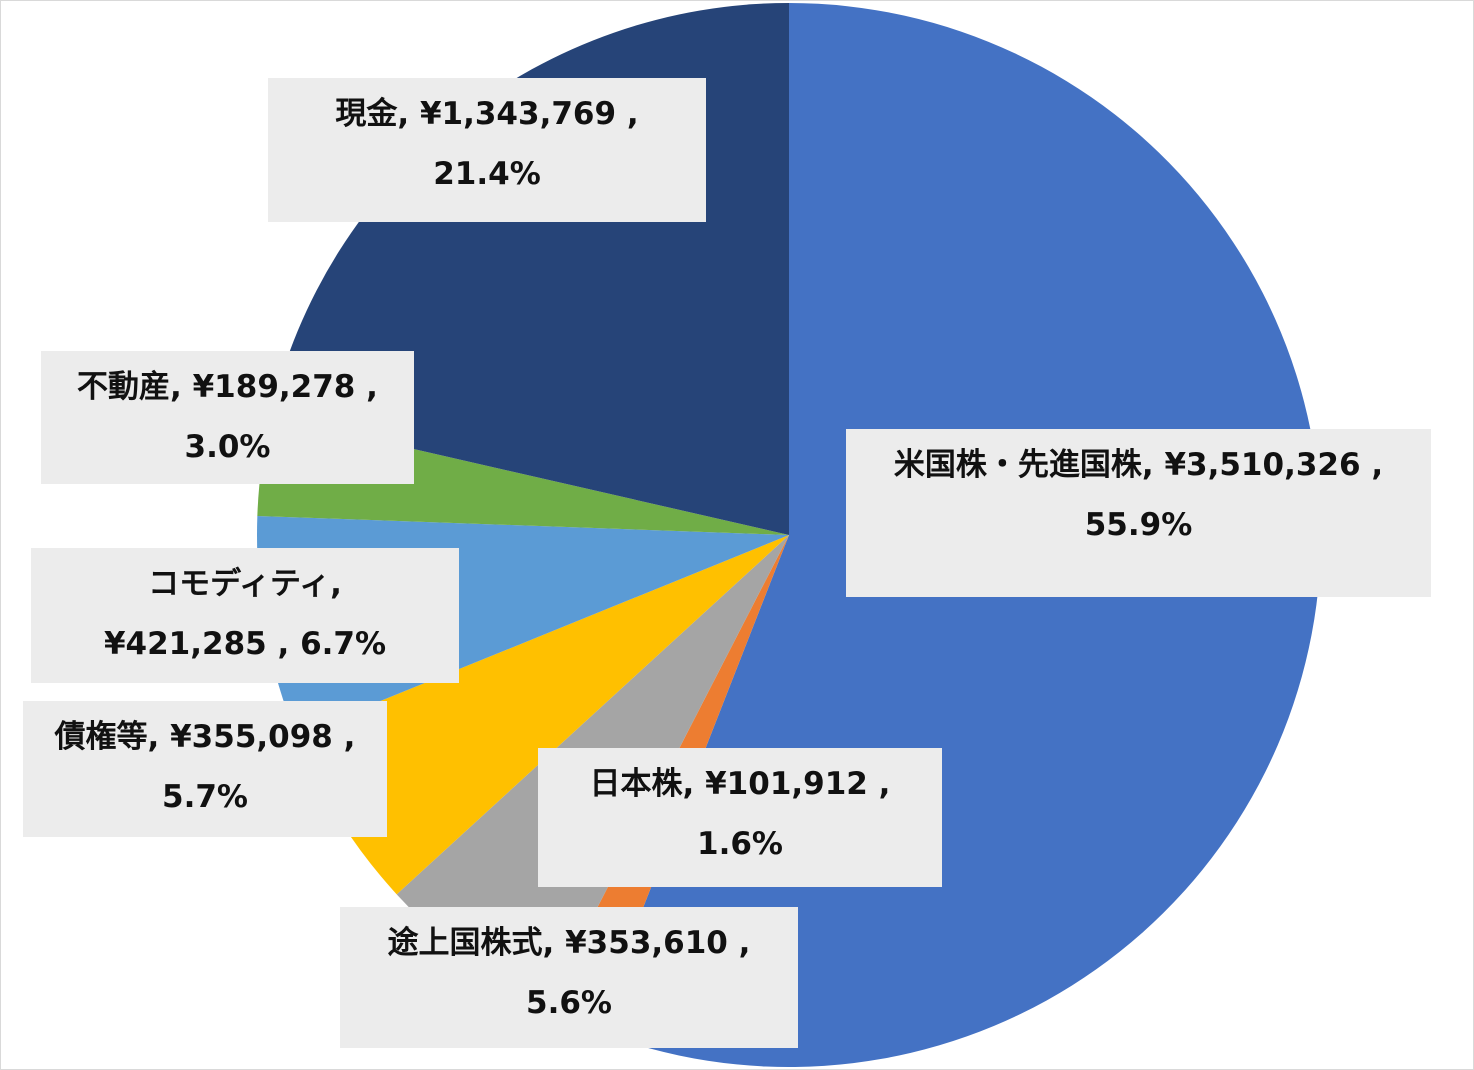 The height and width of the screenshot is (1070, 1474). What do you see at coordinates (205, 769) in the screenshot?
I see `data-label-bonds: 債権等, ¥355,098 , 5.7%` at bounding box center [205, 769].